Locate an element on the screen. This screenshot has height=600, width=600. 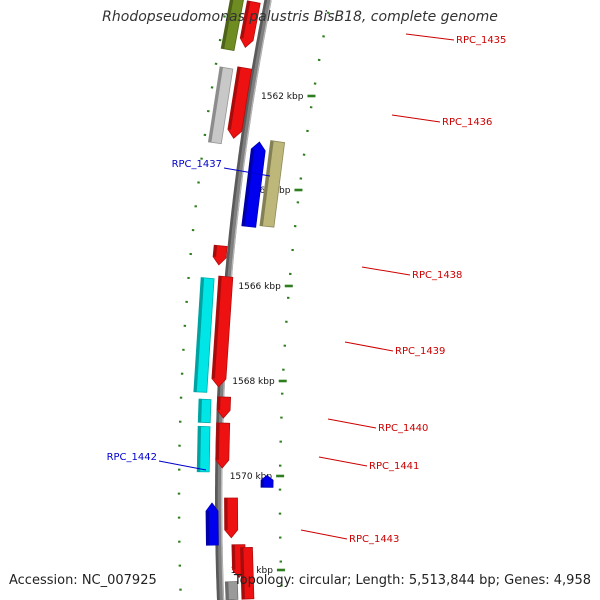
gene-1435-shade is located at coordinates (227, 24).